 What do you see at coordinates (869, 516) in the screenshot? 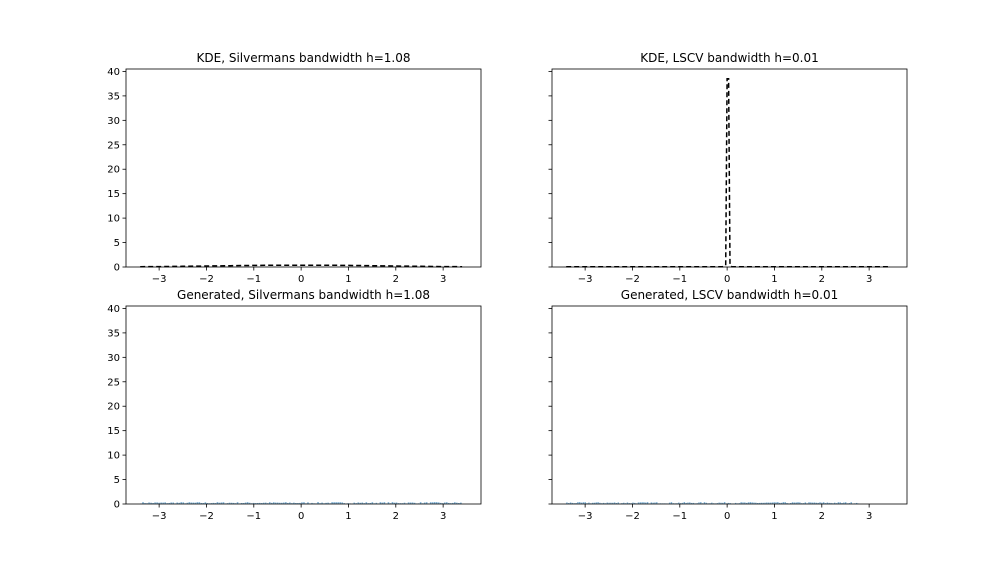
I see `x-tick-label: 3` at bounding box center [869, 516].